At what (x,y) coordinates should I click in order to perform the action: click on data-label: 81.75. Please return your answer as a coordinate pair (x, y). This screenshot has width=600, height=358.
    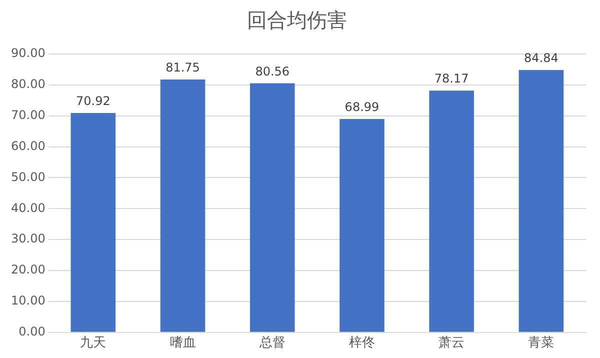
    Looking at the image, I should click on (183, 67).